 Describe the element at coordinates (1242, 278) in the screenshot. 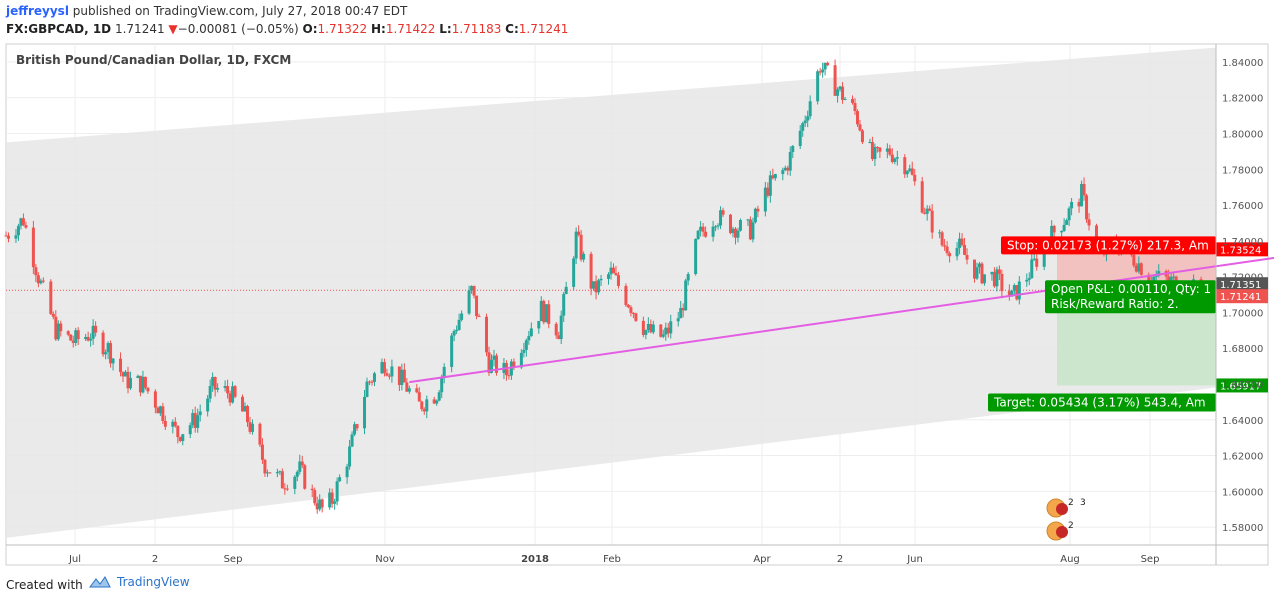

I see `y-tick-label: 1.72000` at that location.